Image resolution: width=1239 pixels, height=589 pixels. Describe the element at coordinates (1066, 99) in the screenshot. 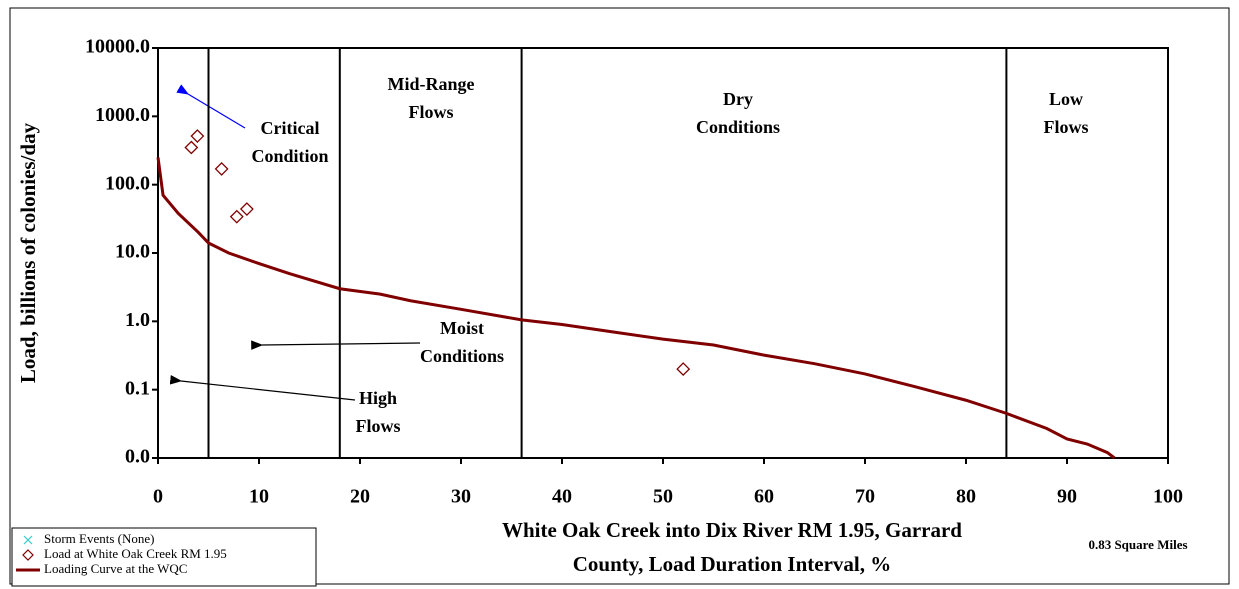

I see `zone-label: Low` at that location.